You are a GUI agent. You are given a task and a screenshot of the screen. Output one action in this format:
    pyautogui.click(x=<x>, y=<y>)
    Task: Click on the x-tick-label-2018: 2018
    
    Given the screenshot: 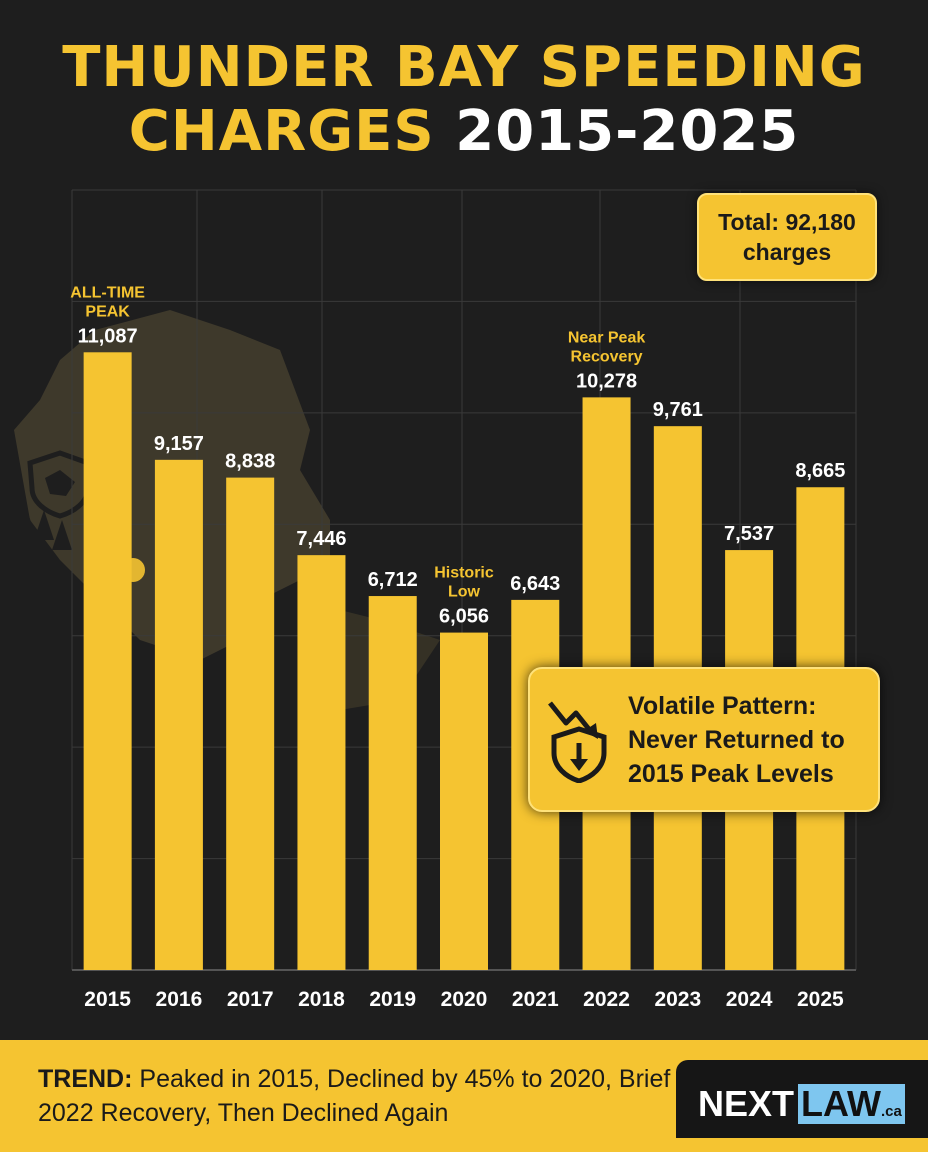 What is the action you would take?
    pyautogui.click(x=321, y=999)
    